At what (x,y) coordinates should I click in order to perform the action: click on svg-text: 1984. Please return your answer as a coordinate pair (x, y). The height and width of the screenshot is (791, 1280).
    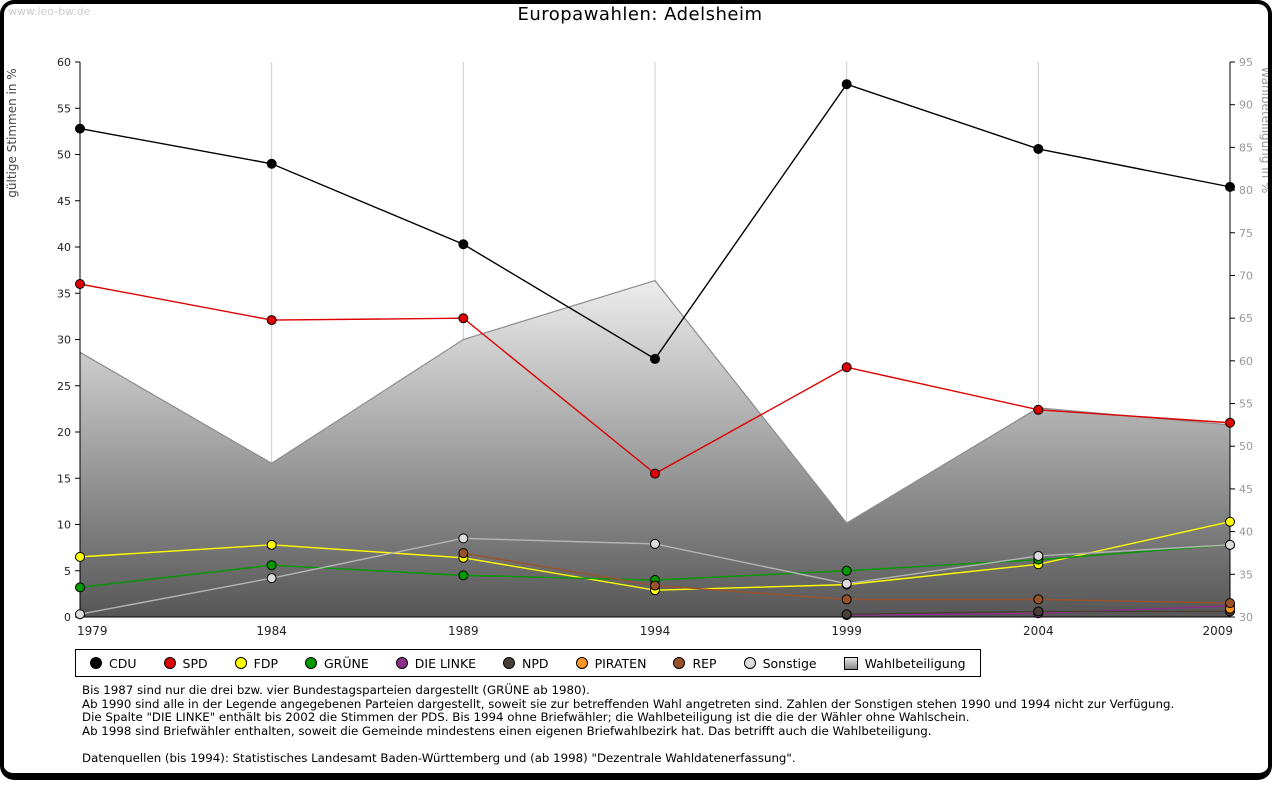
    Looking at the image, I should click on (271, 631).